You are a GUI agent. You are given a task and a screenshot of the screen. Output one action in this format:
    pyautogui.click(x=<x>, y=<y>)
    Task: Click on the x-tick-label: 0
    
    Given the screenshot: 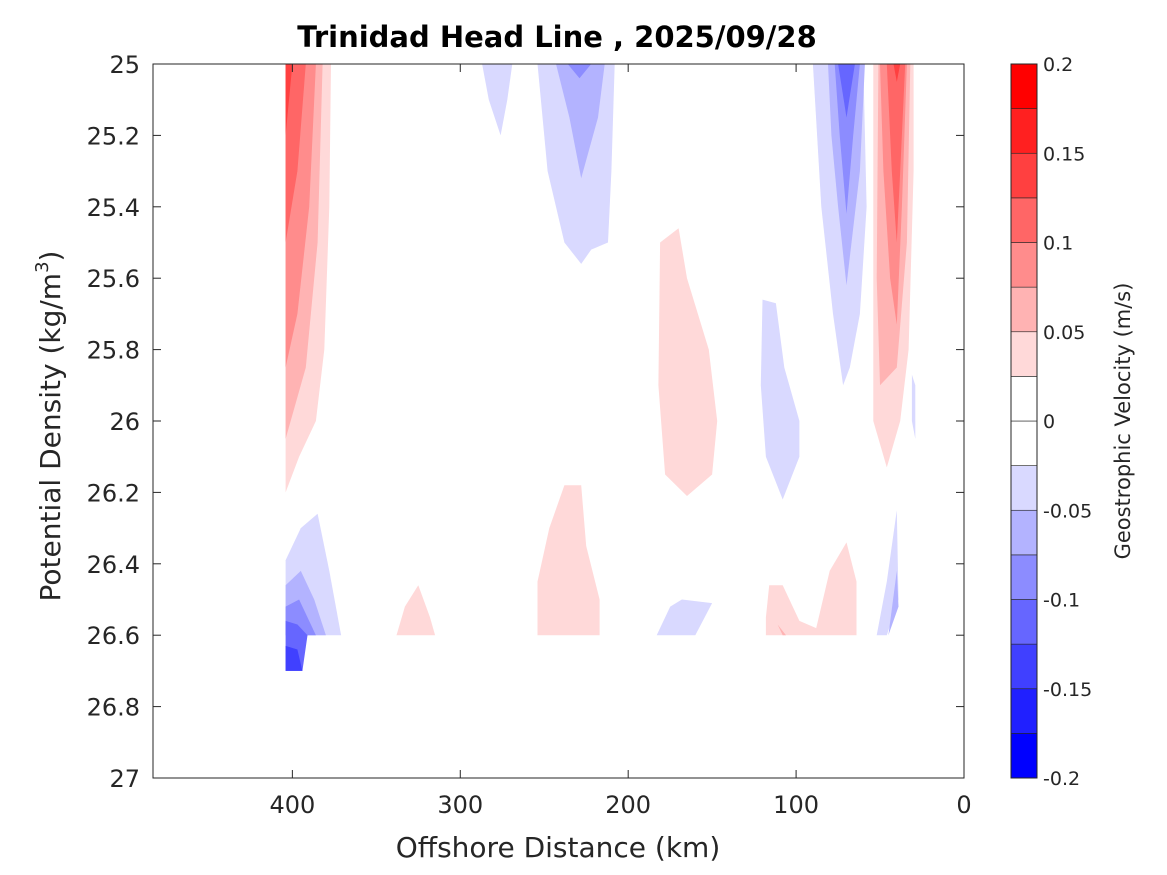 What is the action you would take?
    pyautogui.click(x=963, y=805)
    